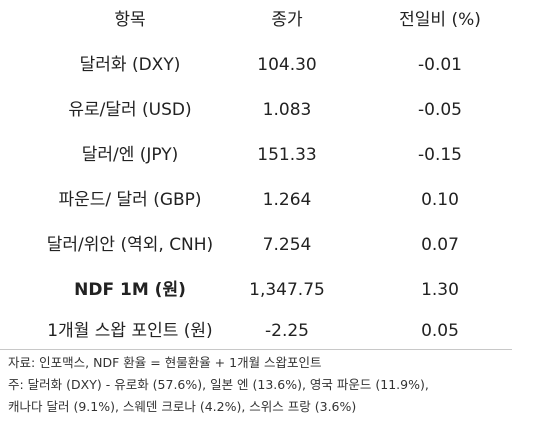 This screenshot has width=550, height=424. I want to click on table-row: 1개월 스왑 포인트 (원) -2.25 0.05, so click(275, 331).